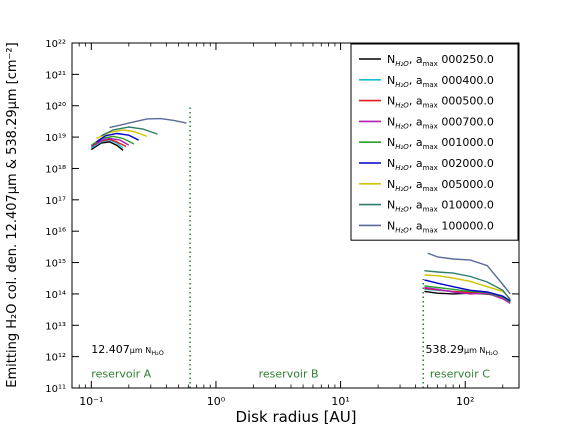  I want to click on y-tick-label: 10¹⁹, so click(55, 138).